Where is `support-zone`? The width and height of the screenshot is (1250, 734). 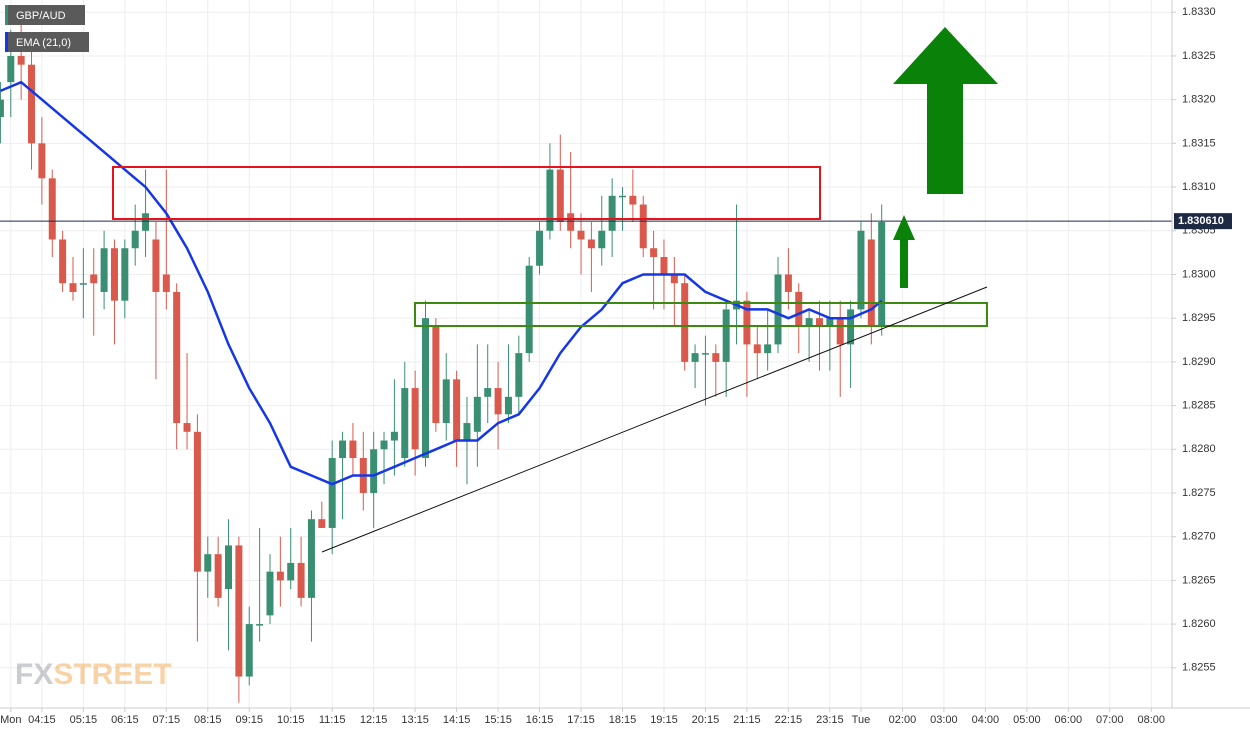 support-zone is located at coordinates (701, 314).